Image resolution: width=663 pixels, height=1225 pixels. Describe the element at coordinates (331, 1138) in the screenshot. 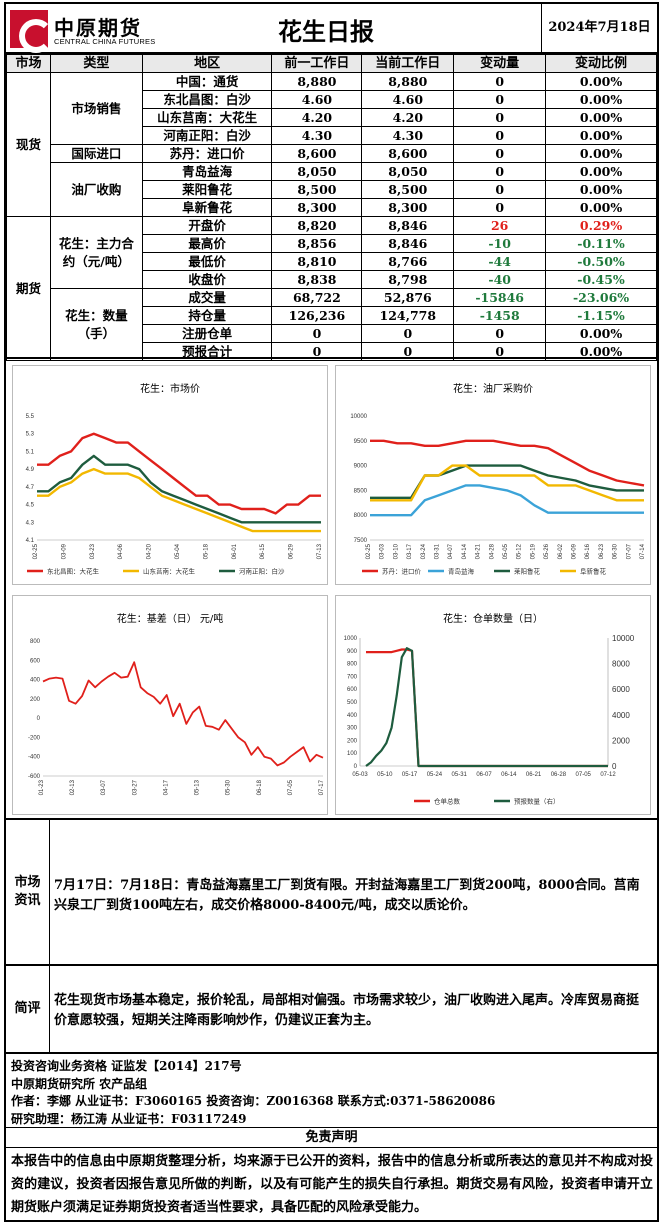

I see `disclaimer-title: 免责声明` at that location.